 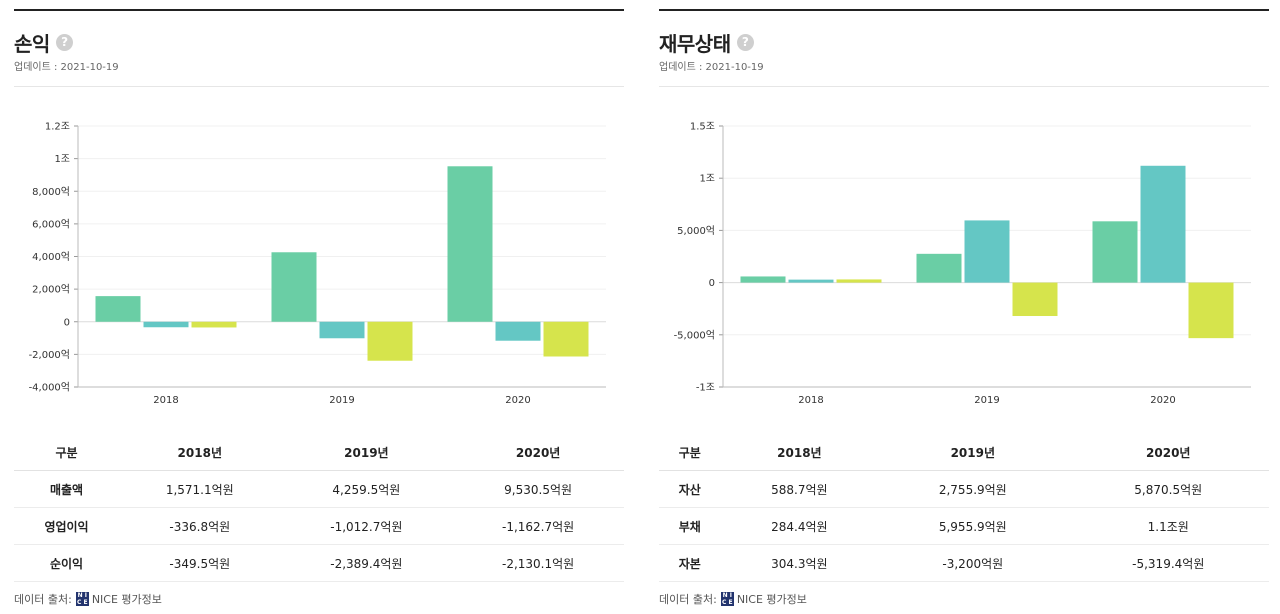 What do you see at coordinates (67, 489) in the screenshot?
I see `table-row-label: 매출액` at bounding box center [67, 489].